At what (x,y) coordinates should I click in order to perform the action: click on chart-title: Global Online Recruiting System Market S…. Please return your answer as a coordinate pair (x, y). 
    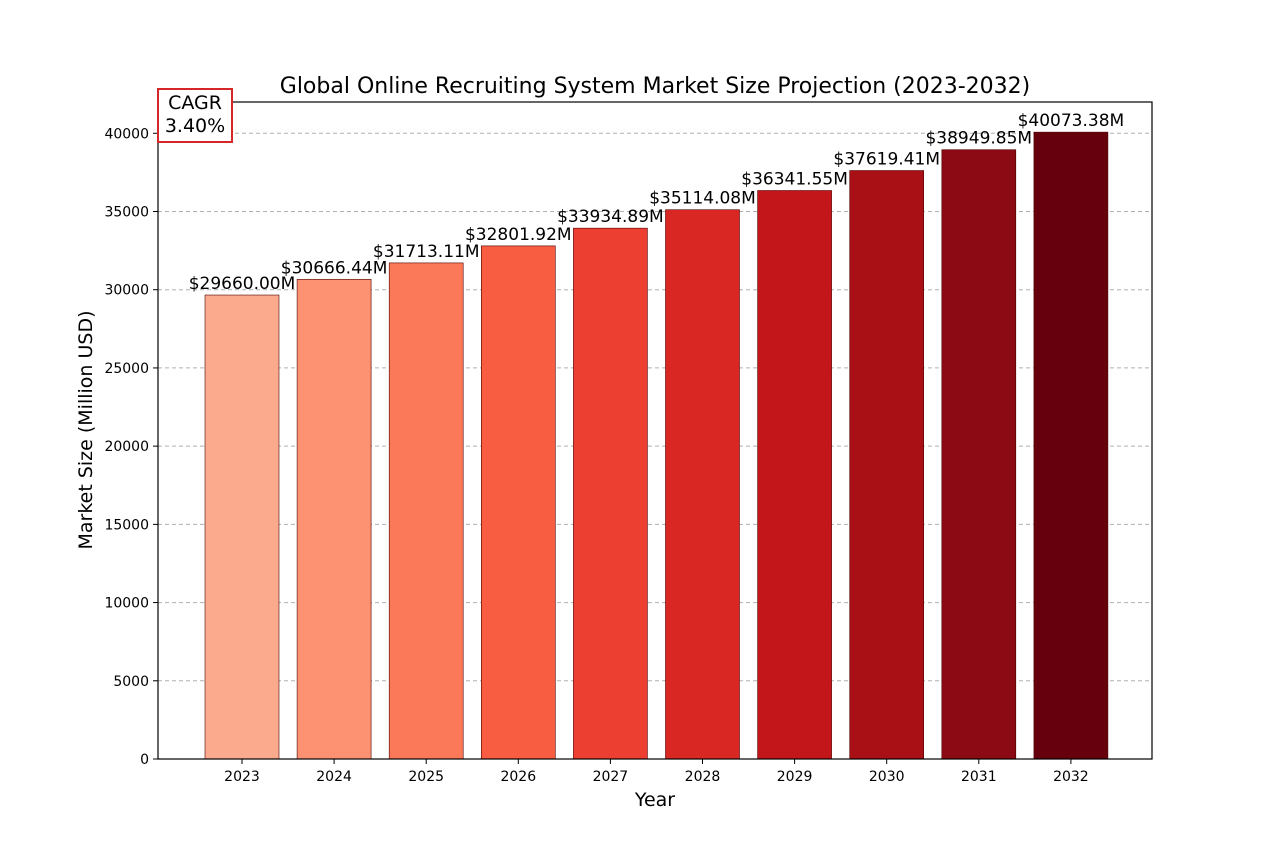
    Looking at the image, I should click on (655, 86).